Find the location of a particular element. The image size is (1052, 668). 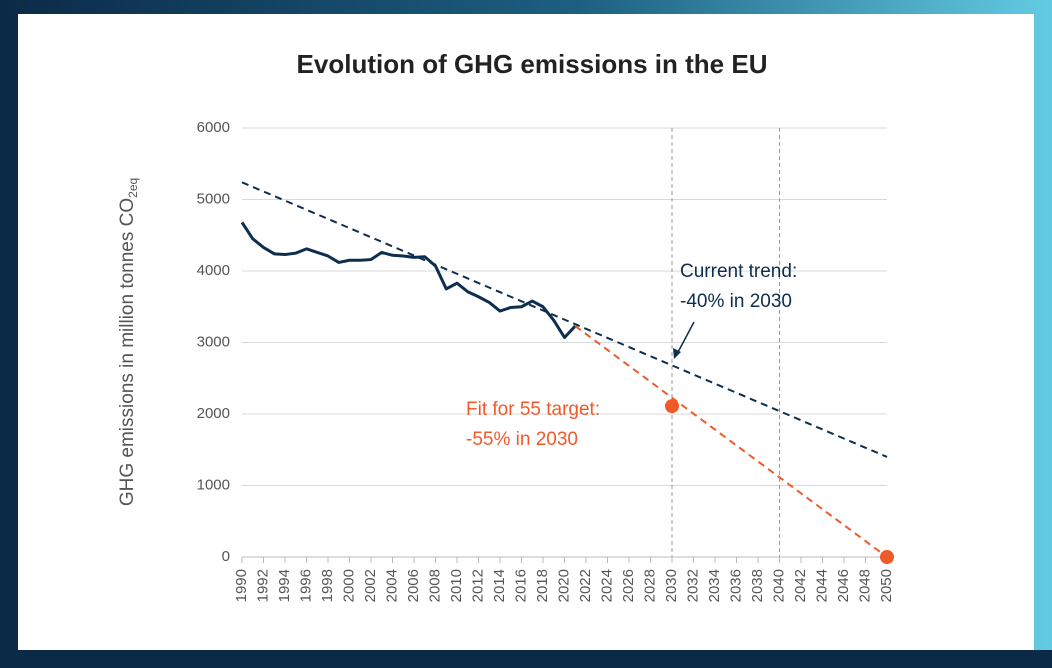

y-tick-label: 1000 is located at coordinates (213, 484).